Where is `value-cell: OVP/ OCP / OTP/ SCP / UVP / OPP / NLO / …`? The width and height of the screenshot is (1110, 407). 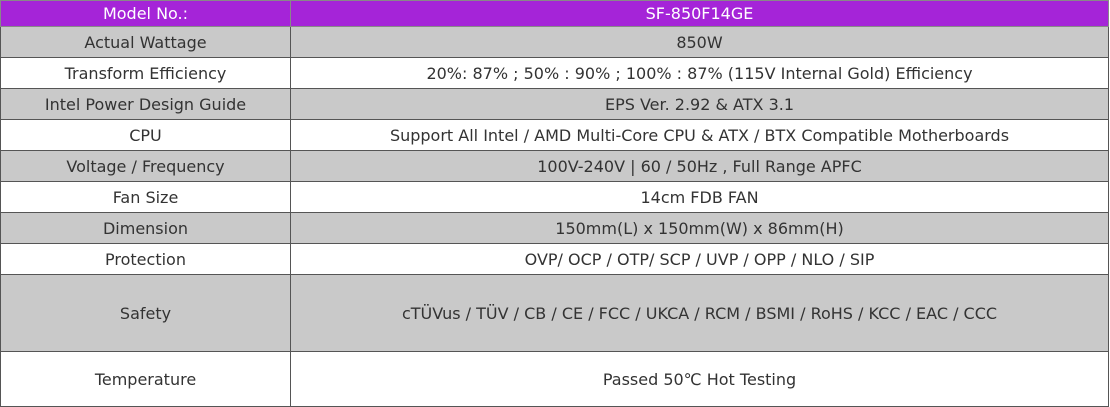 value-cell: OVP/ OCP / OTP/ SCP / UVP / OPP / NLO / … is located at coordinates (699, 259).